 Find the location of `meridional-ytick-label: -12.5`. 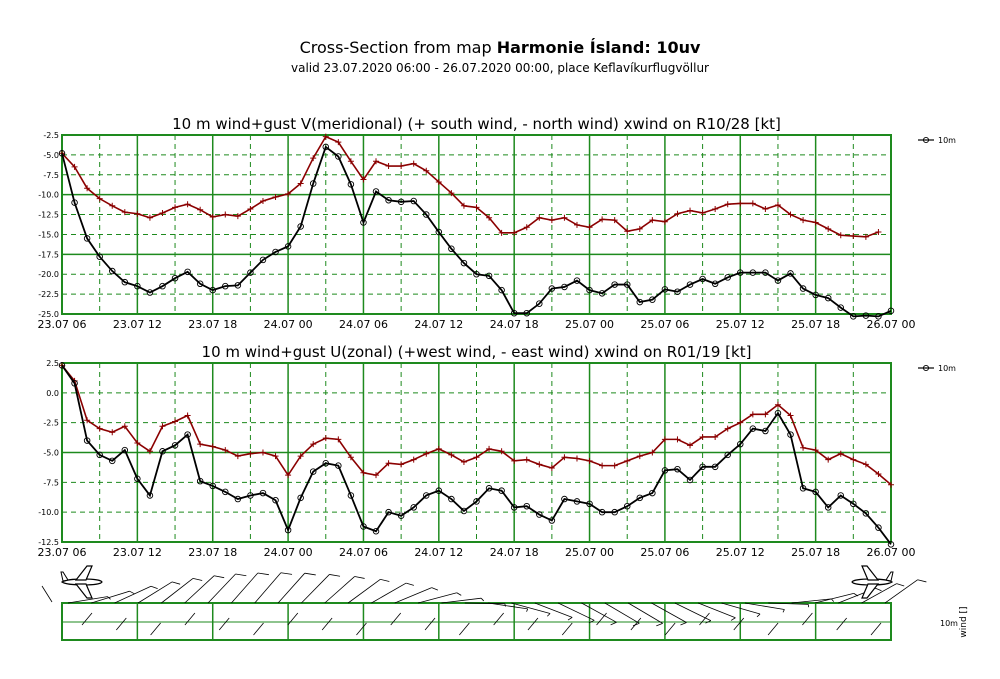

meridional-ytick-label: -12.5 is located at coordinates (48, 215).